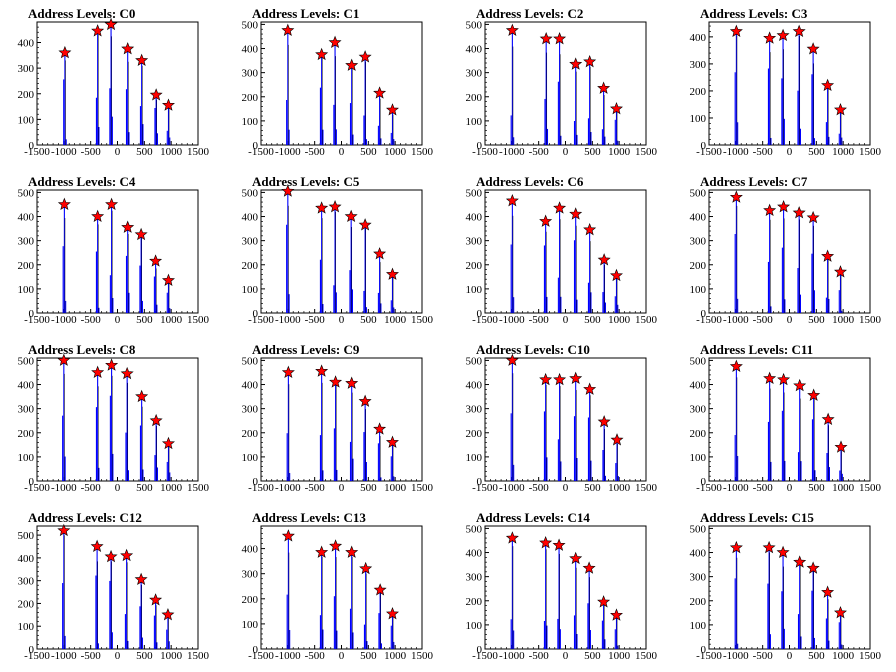 This screenshot has width=896, height=672. What do you see at coordinates (530, 181) in the screenshot?
I see `chart-title: Address Levels: C6` at bounding box center [530, 181].